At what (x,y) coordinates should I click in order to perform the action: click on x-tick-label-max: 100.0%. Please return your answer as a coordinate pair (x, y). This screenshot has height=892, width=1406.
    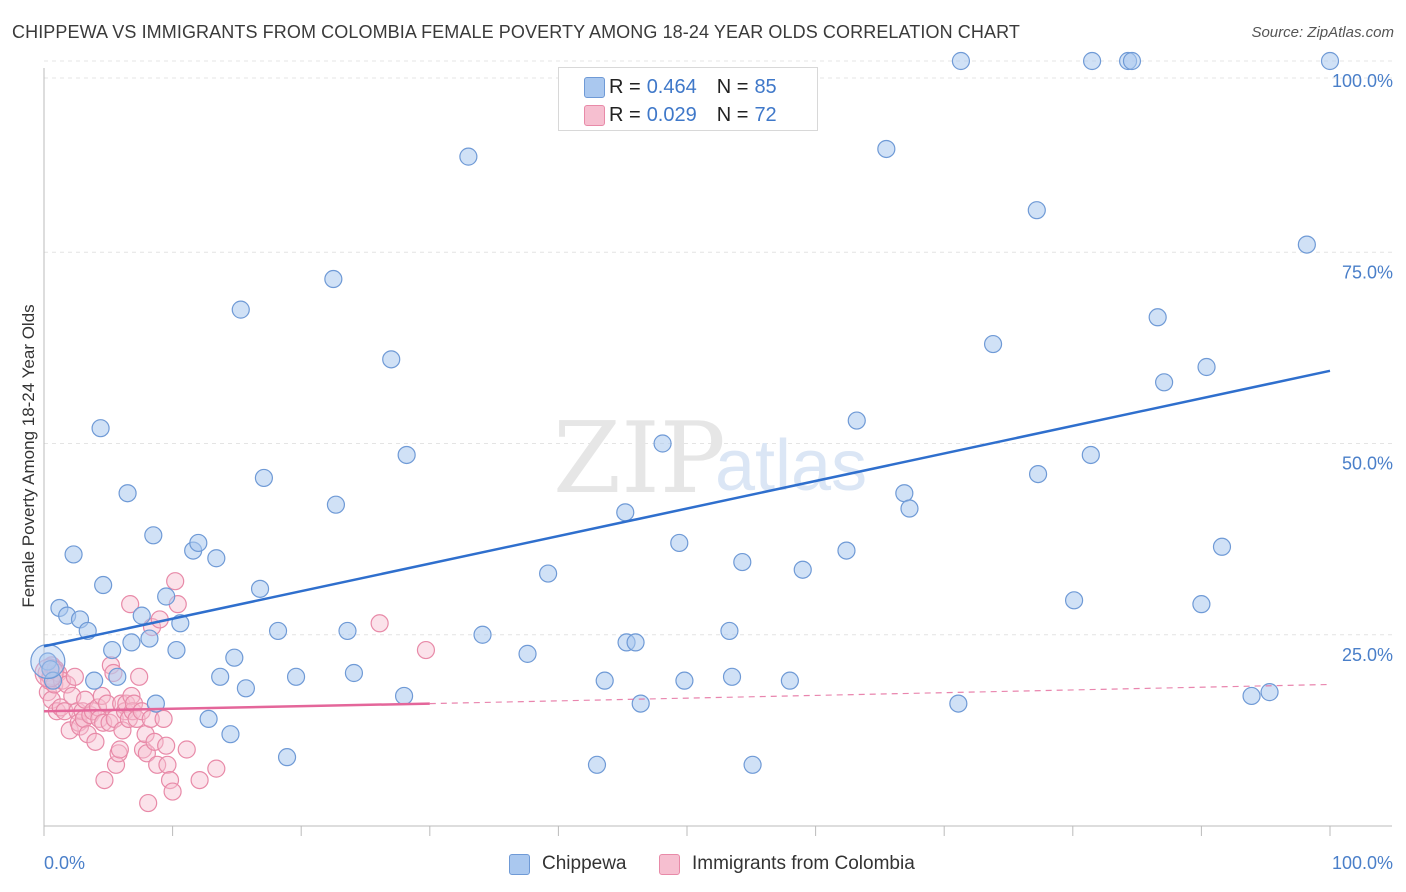
    Looking at the image, I should click on (1362, 863).